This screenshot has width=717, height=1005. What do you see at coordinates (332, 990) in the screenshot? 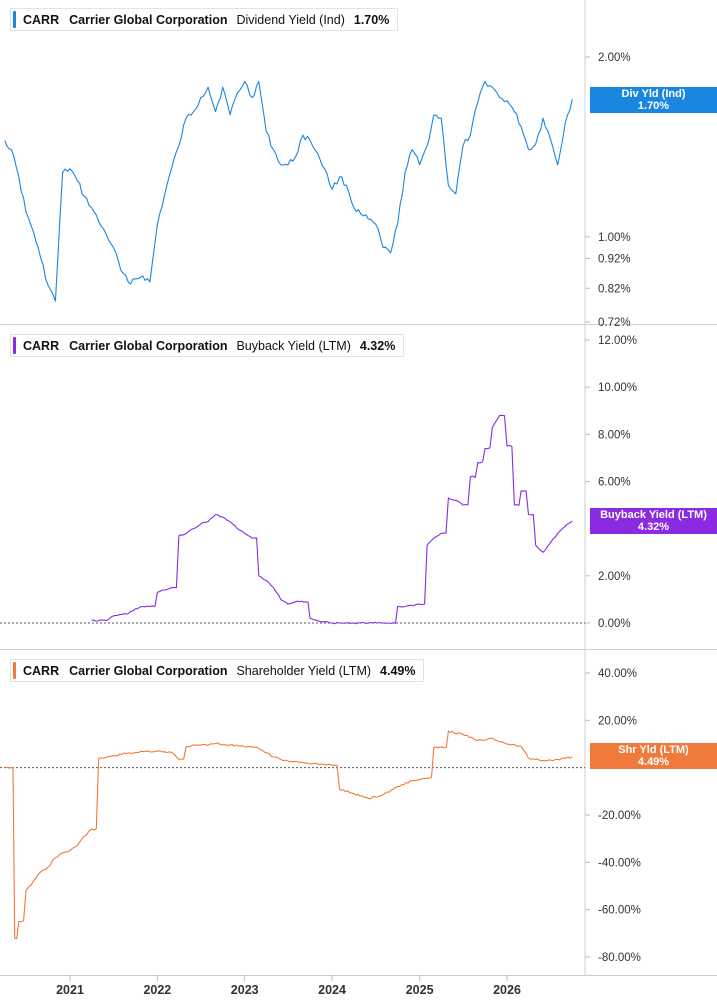
I see `x-tick-label: 2024` at bounding box center [332, 990].